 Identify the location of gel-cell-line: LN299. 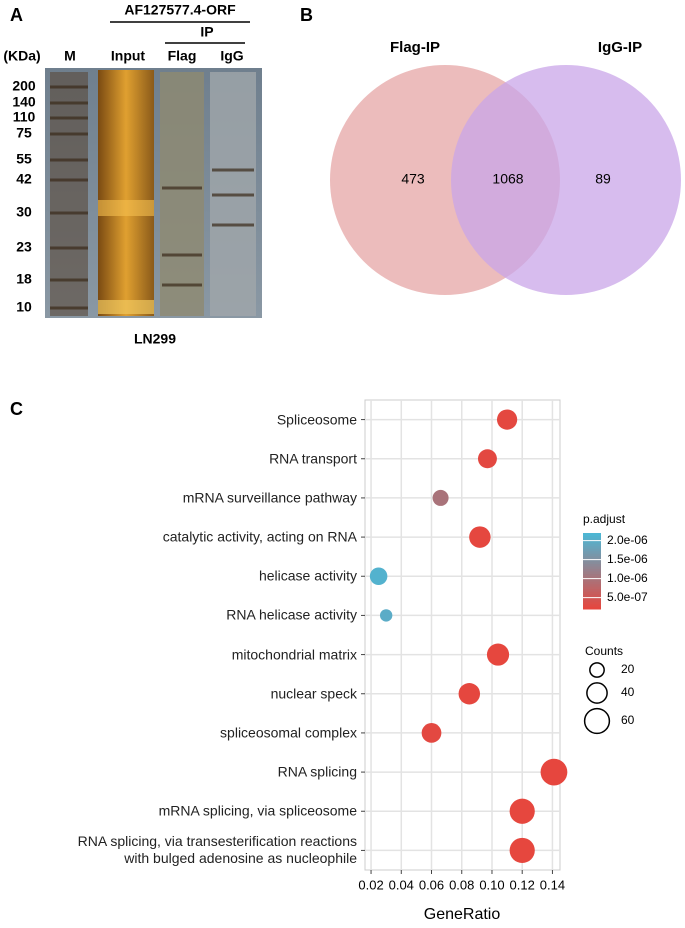
(155, 339).